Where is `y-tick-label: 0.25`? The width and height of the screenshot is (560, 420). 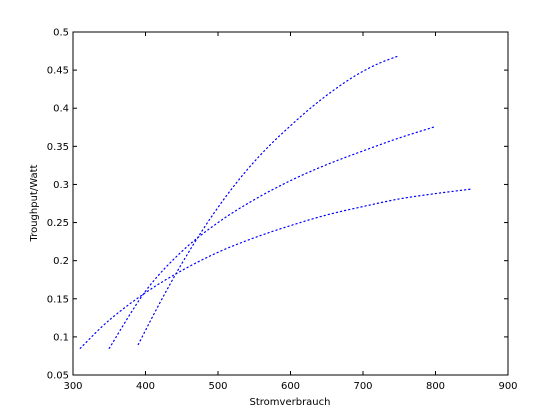
y-tick-label: 0.25 is located at coordinates (58, 223).